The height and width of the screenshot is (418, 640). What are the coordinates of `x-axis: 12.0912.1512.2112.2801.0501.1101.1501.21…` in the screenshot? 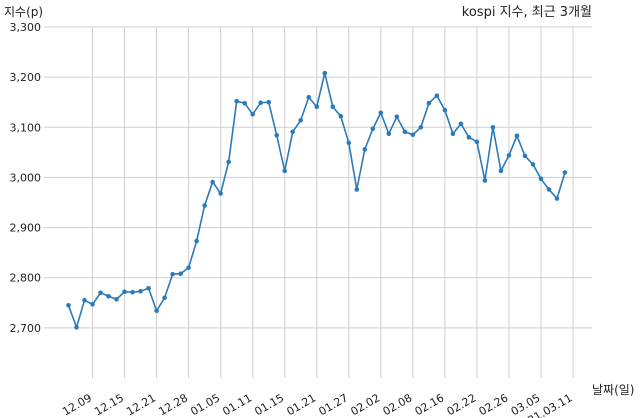 It's located at (317, 404).